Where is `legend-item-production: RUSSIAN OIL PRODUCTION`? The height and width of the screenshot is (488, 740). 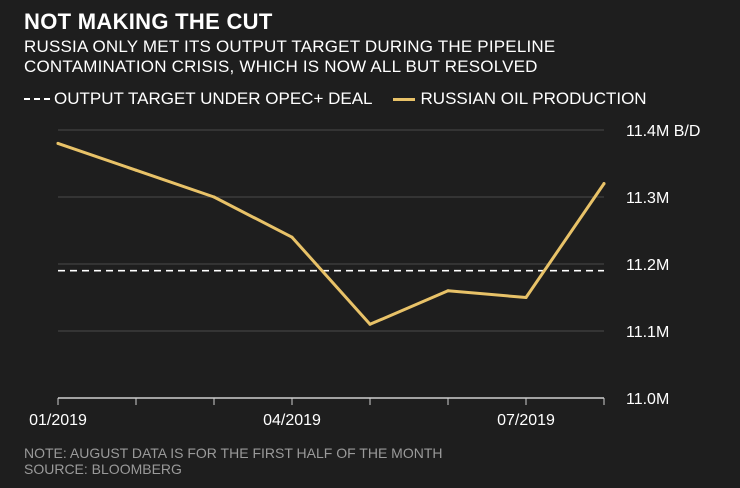
legend-item-production: RUSSIAN OIL PRODUCTION is located at coordinates (519, 99).